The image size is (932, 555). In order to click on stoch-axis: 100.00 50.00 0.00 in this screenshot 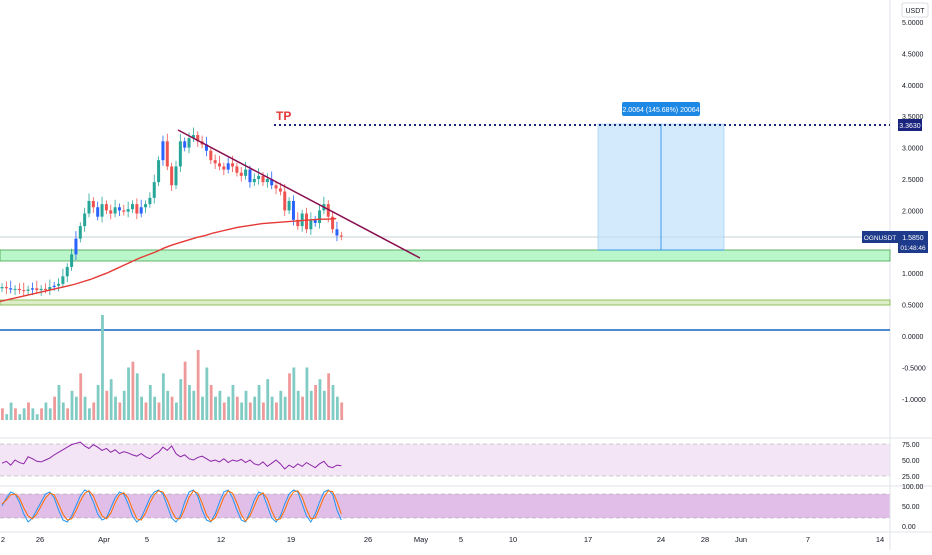, I will do `click(913, 507)`.